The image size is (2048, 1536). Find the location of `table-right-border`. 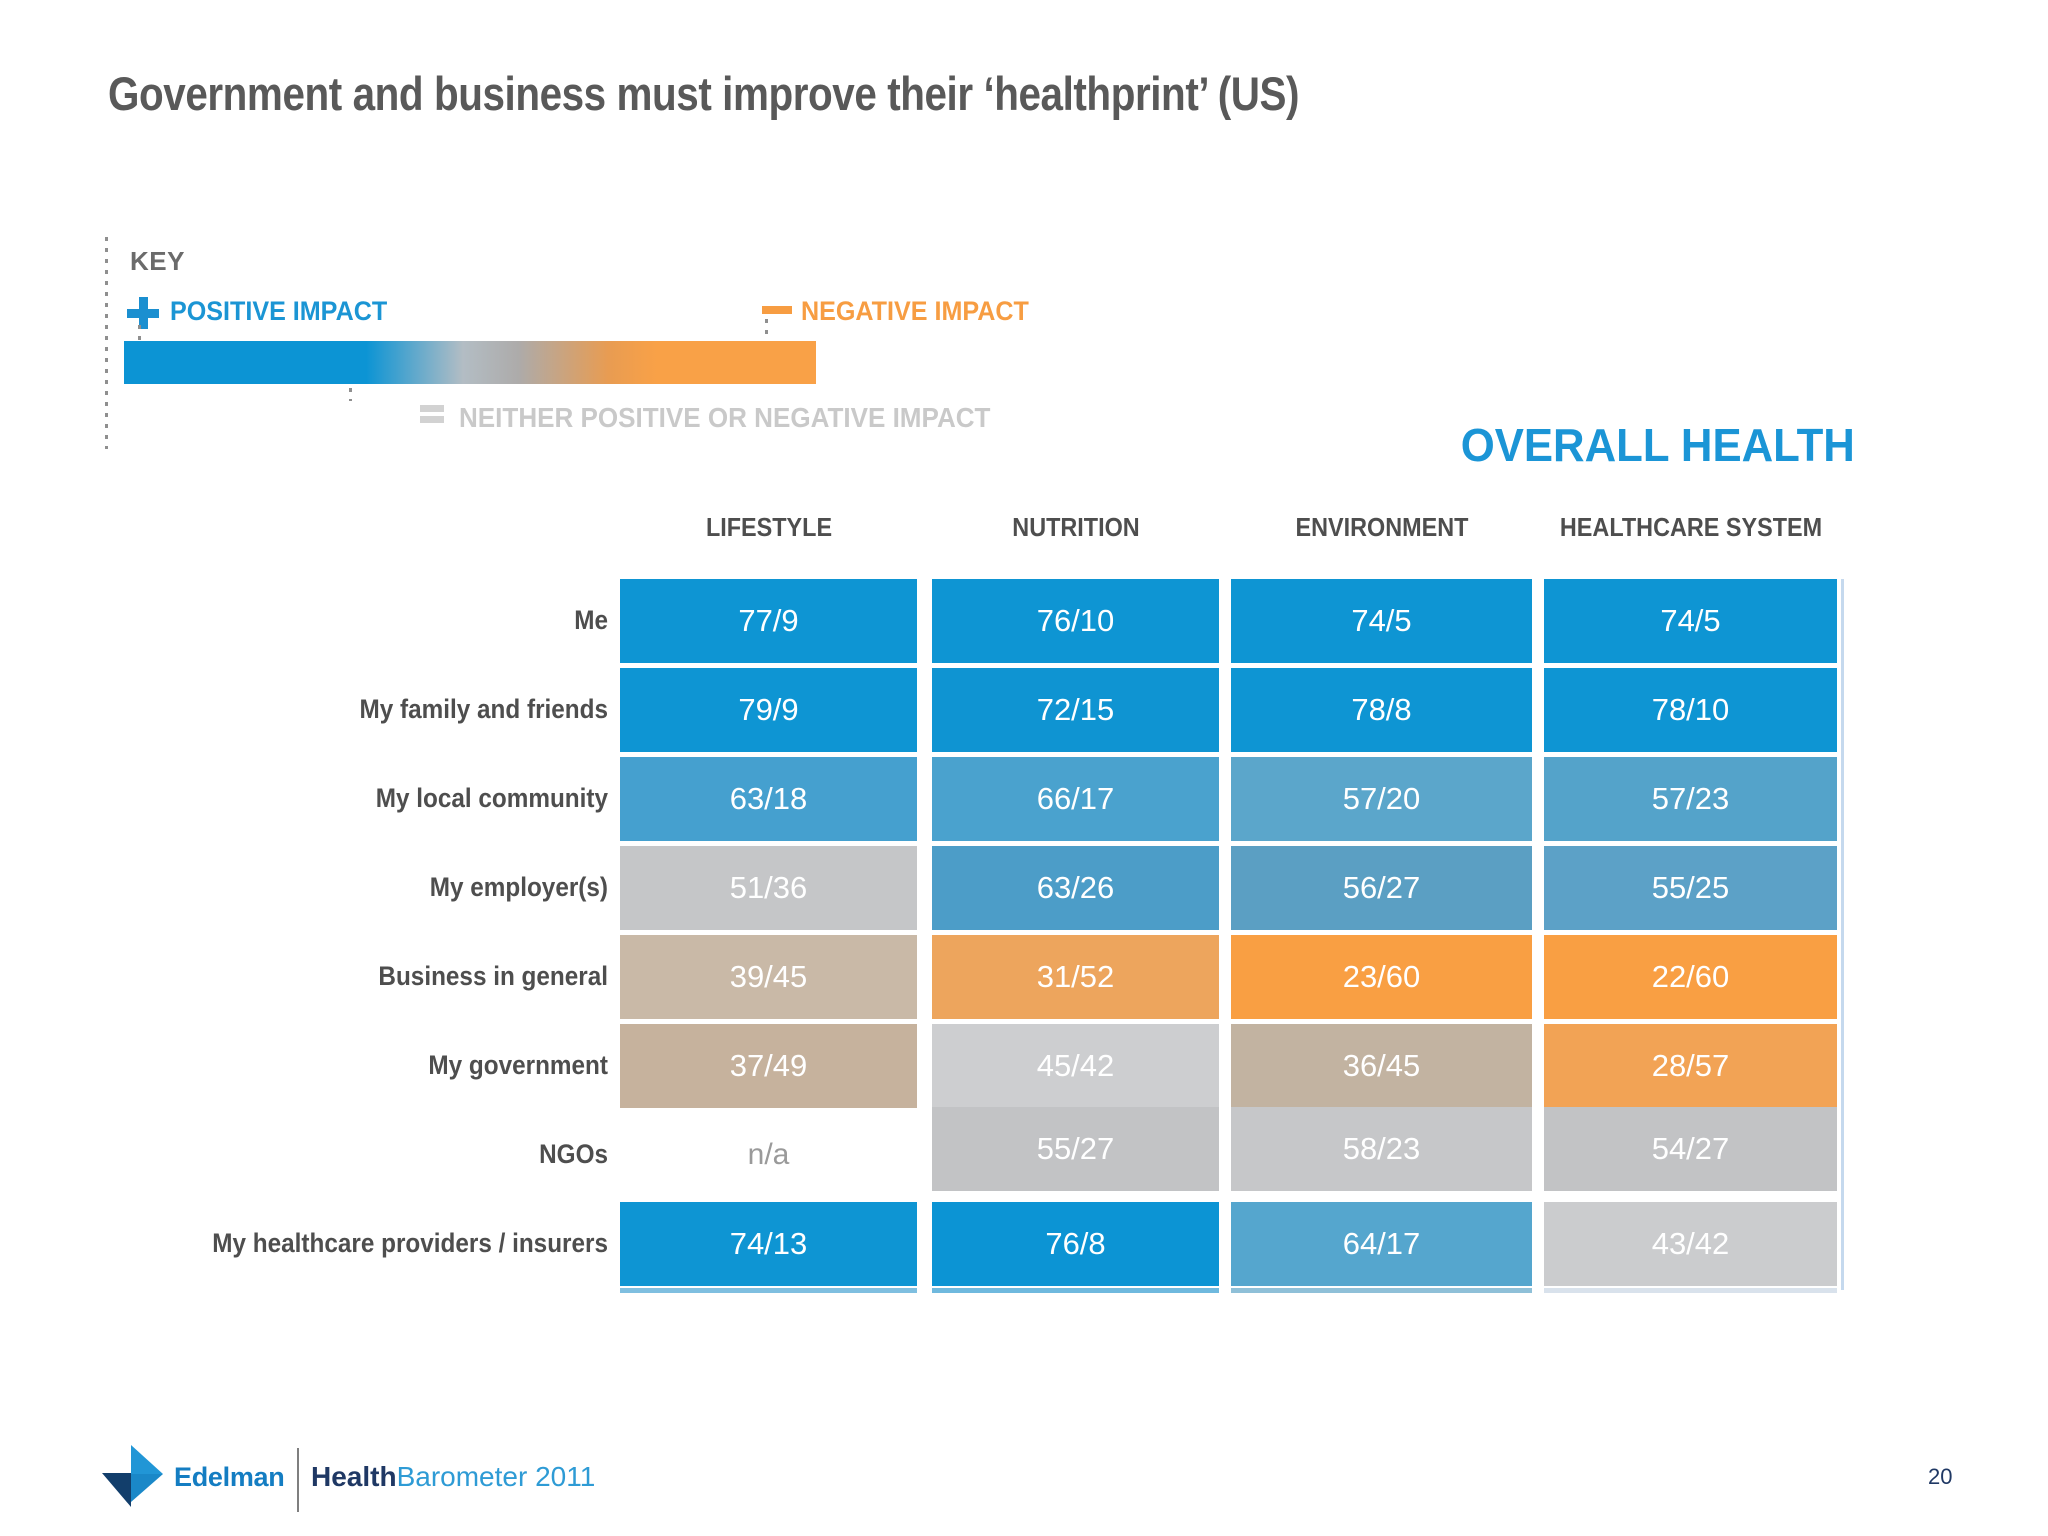

table-right-border is located at coordinates (1842, 934).